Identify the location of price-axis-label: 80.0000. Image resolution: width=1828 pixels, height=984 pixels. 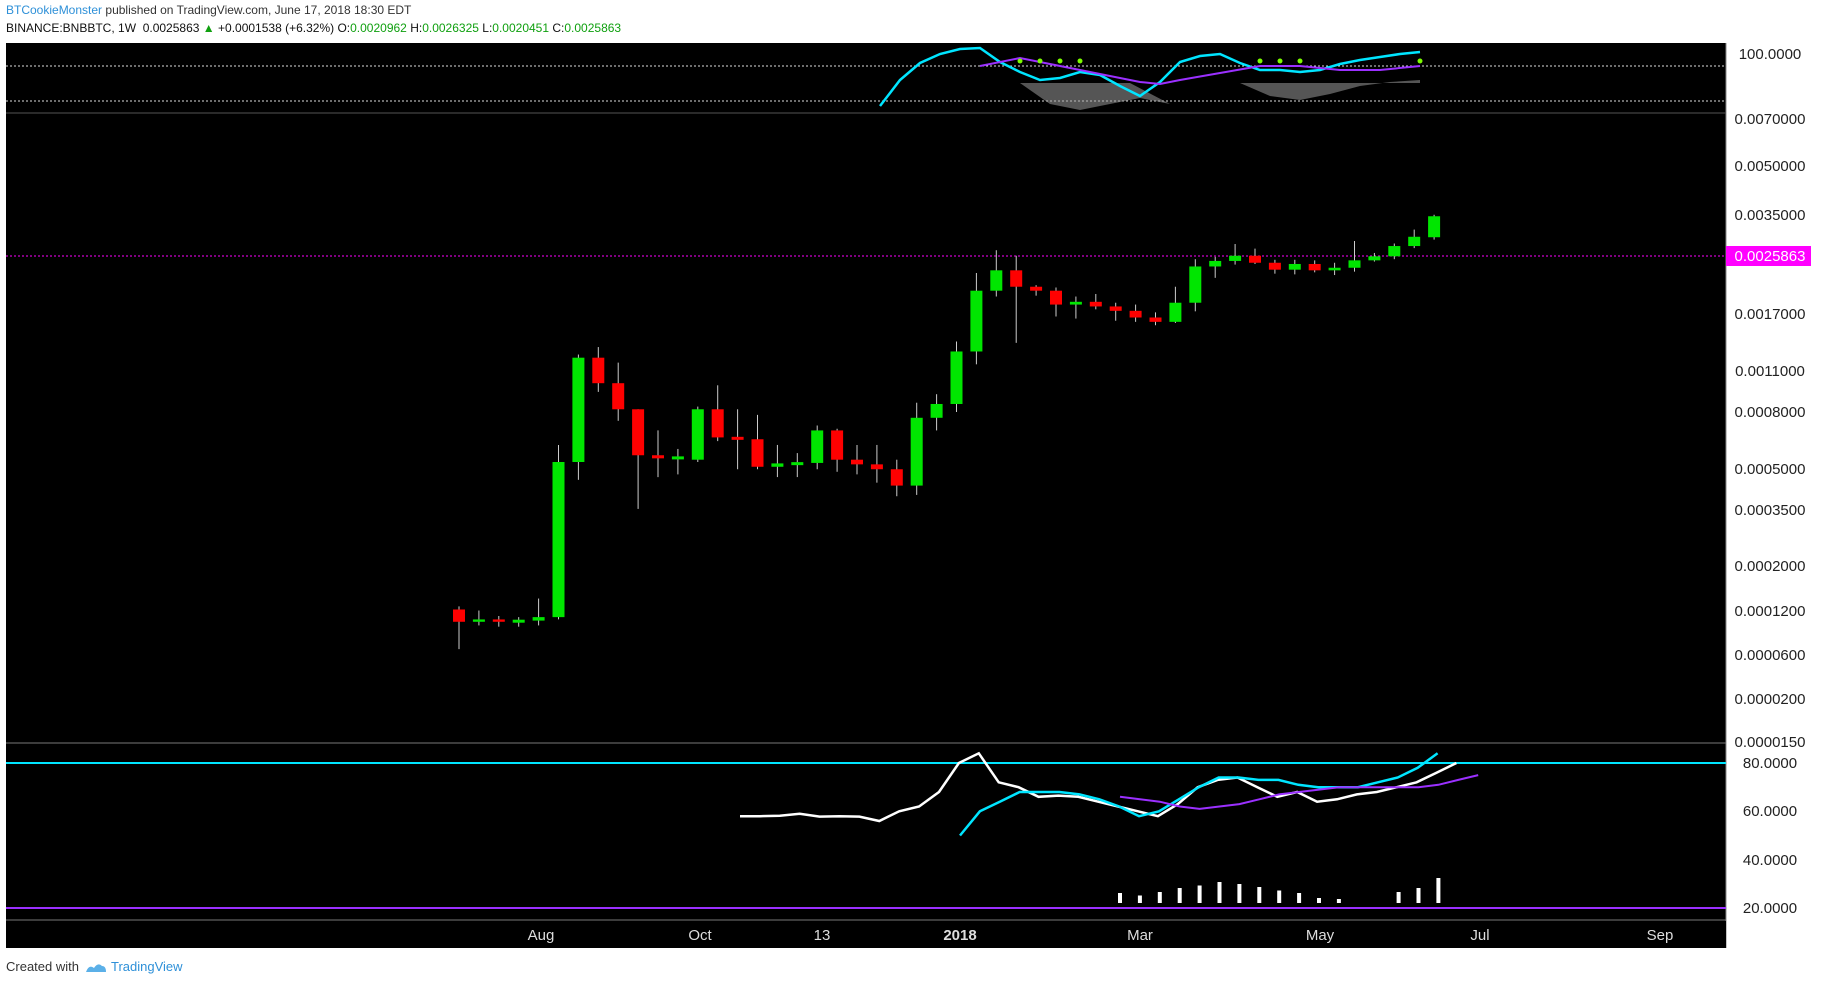
(1770, 763).